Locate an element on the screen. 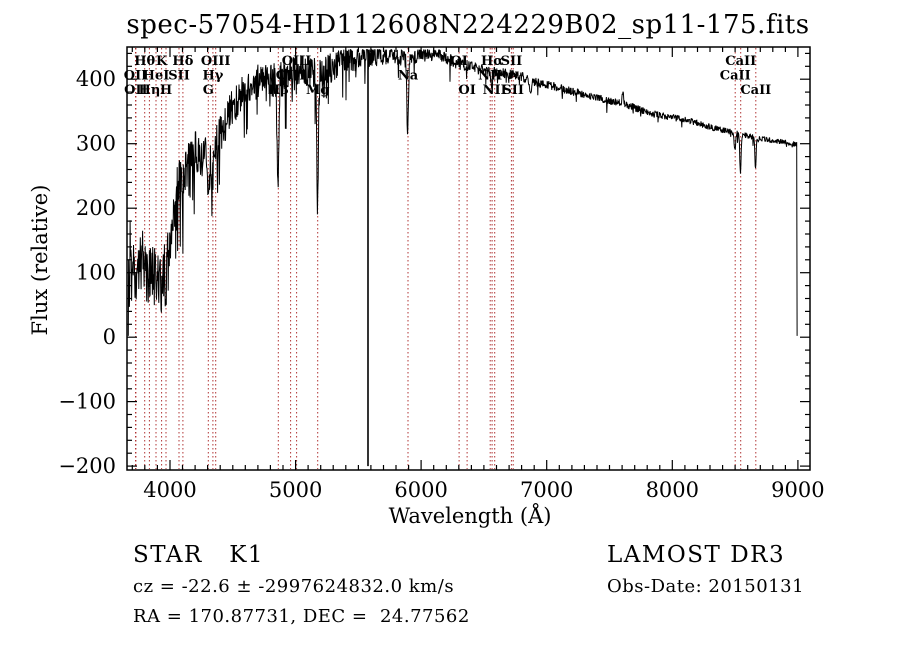 Image resolution: width=900 pixels, height=649 pixels. x-tick-label: 7000 is located at coordinates (546, 490).